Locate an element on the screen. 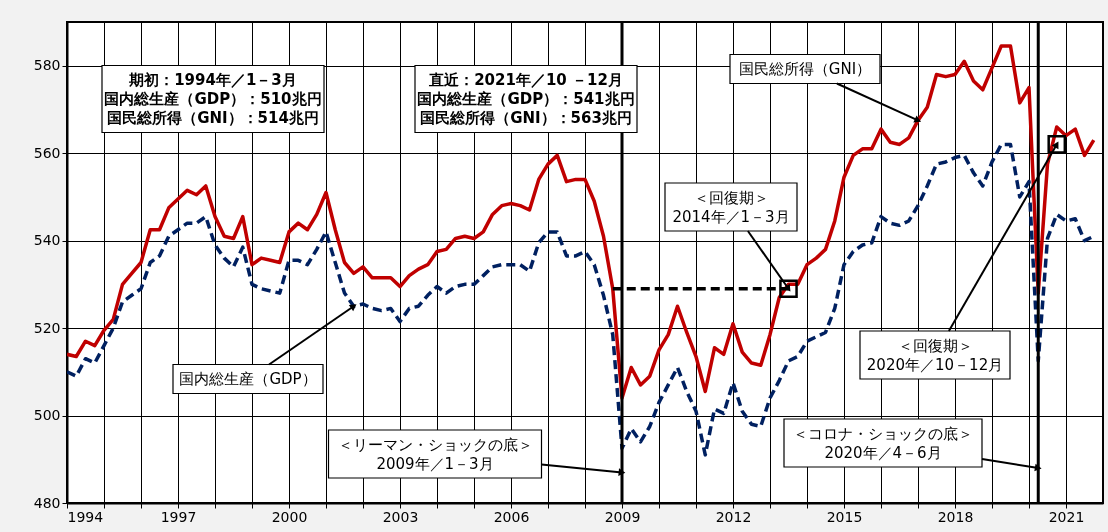 This screenshot has width=1108, height=532. x-tick-label: 1997 is located at coordinates (178, 516).